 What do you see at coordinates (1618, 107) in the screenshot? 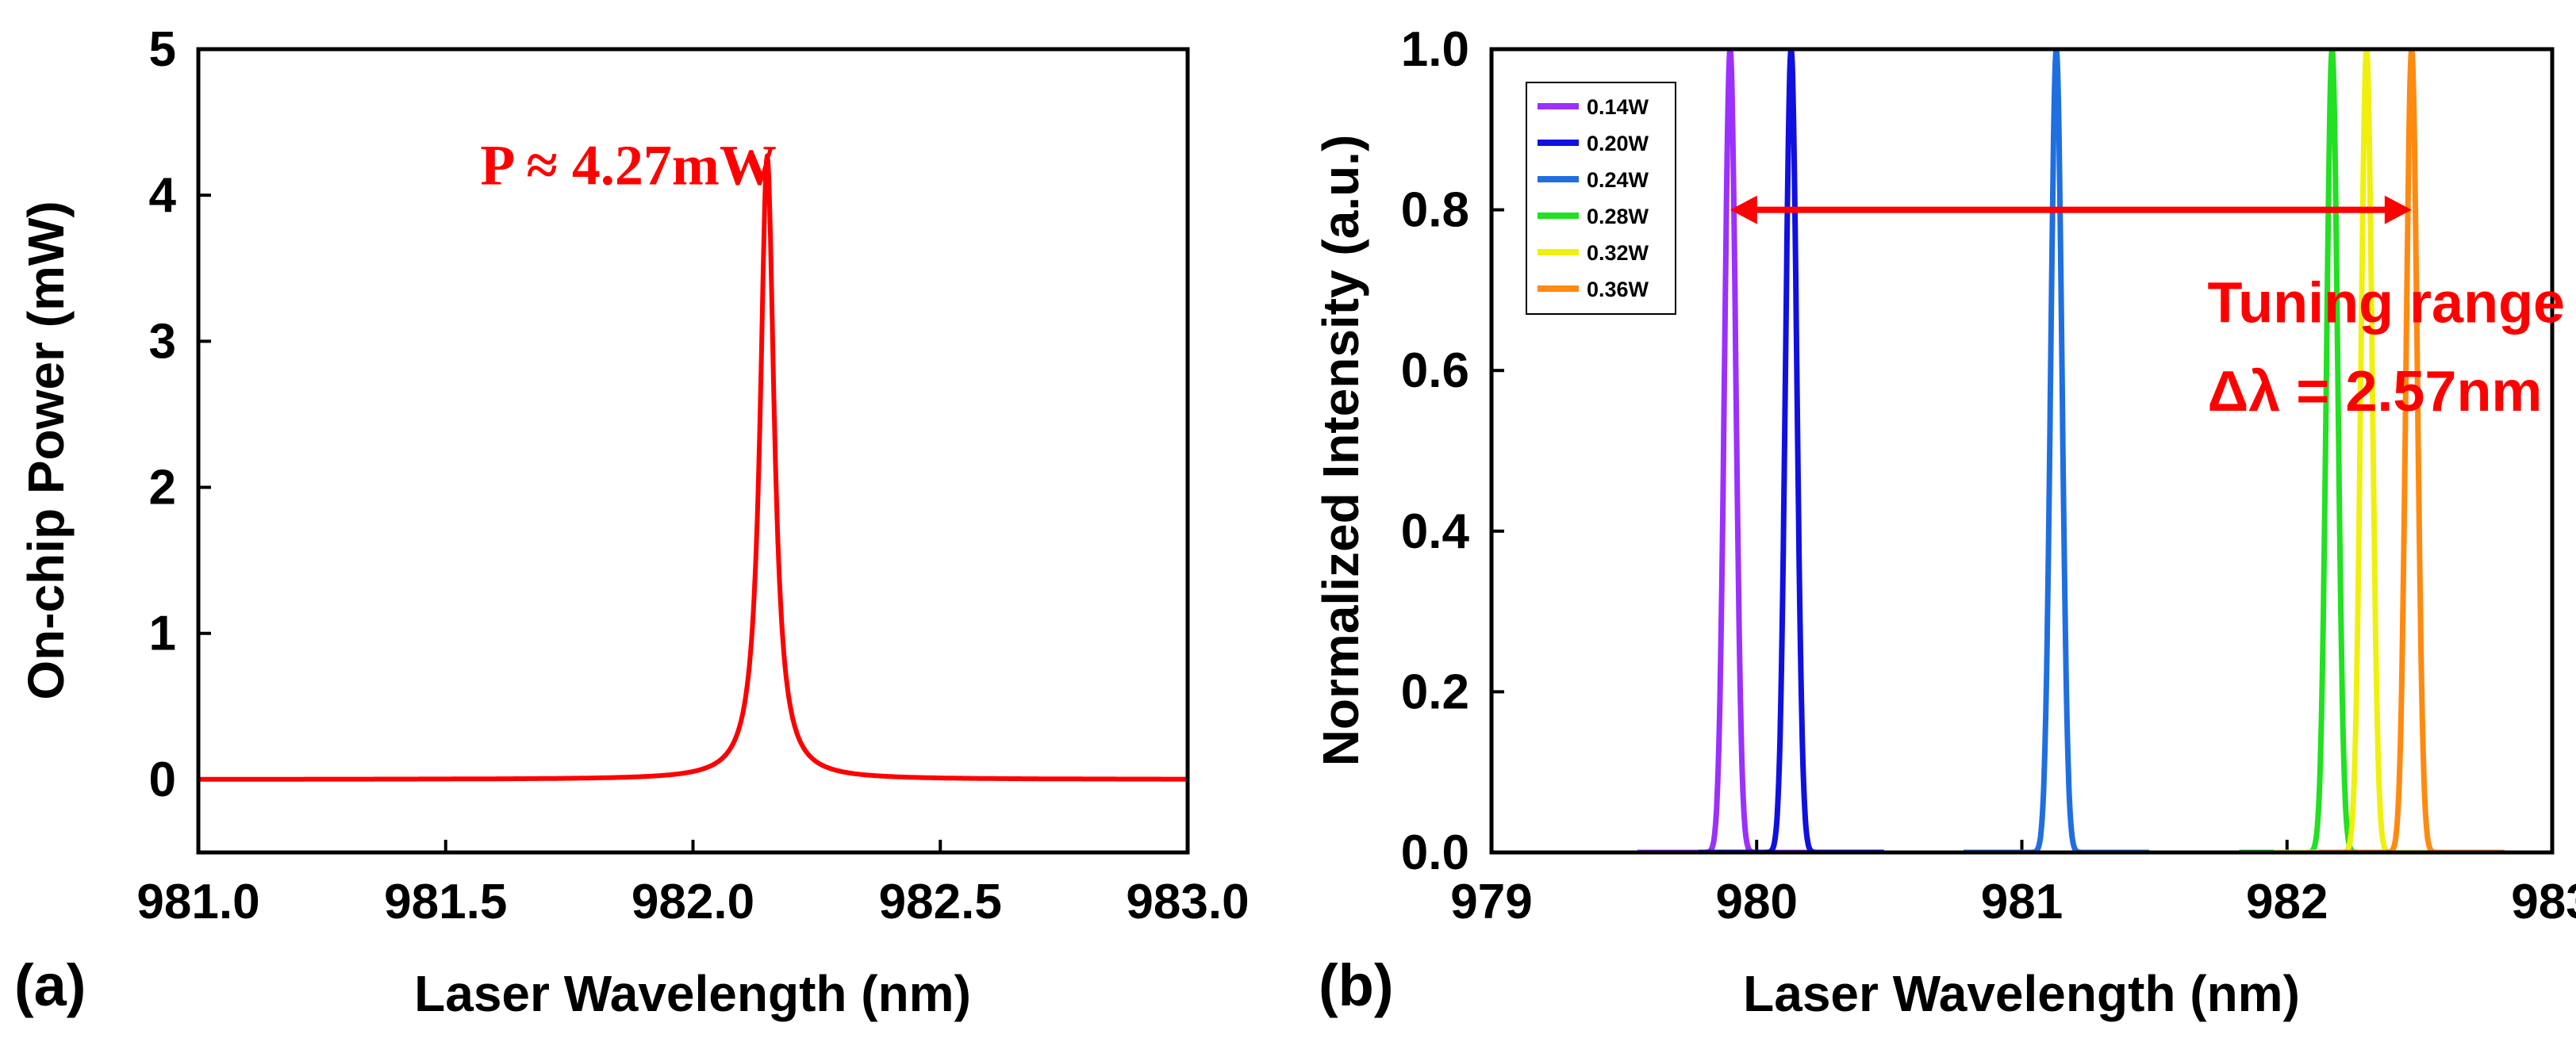
I see `legend-entry: 0.14W` at bounding box center [1618, 107].